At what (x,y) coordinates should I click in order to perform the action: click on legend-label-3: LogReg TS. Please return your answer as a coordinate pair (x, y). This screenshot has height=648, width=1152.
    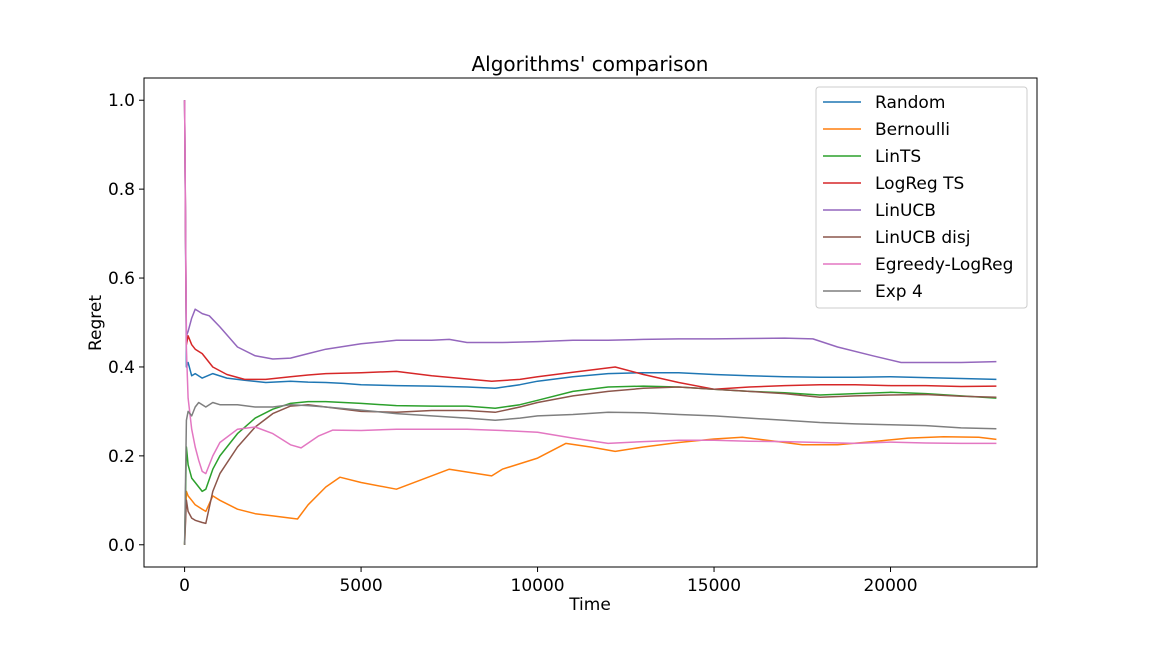
    Looking at the image, I should click on (919, 184).